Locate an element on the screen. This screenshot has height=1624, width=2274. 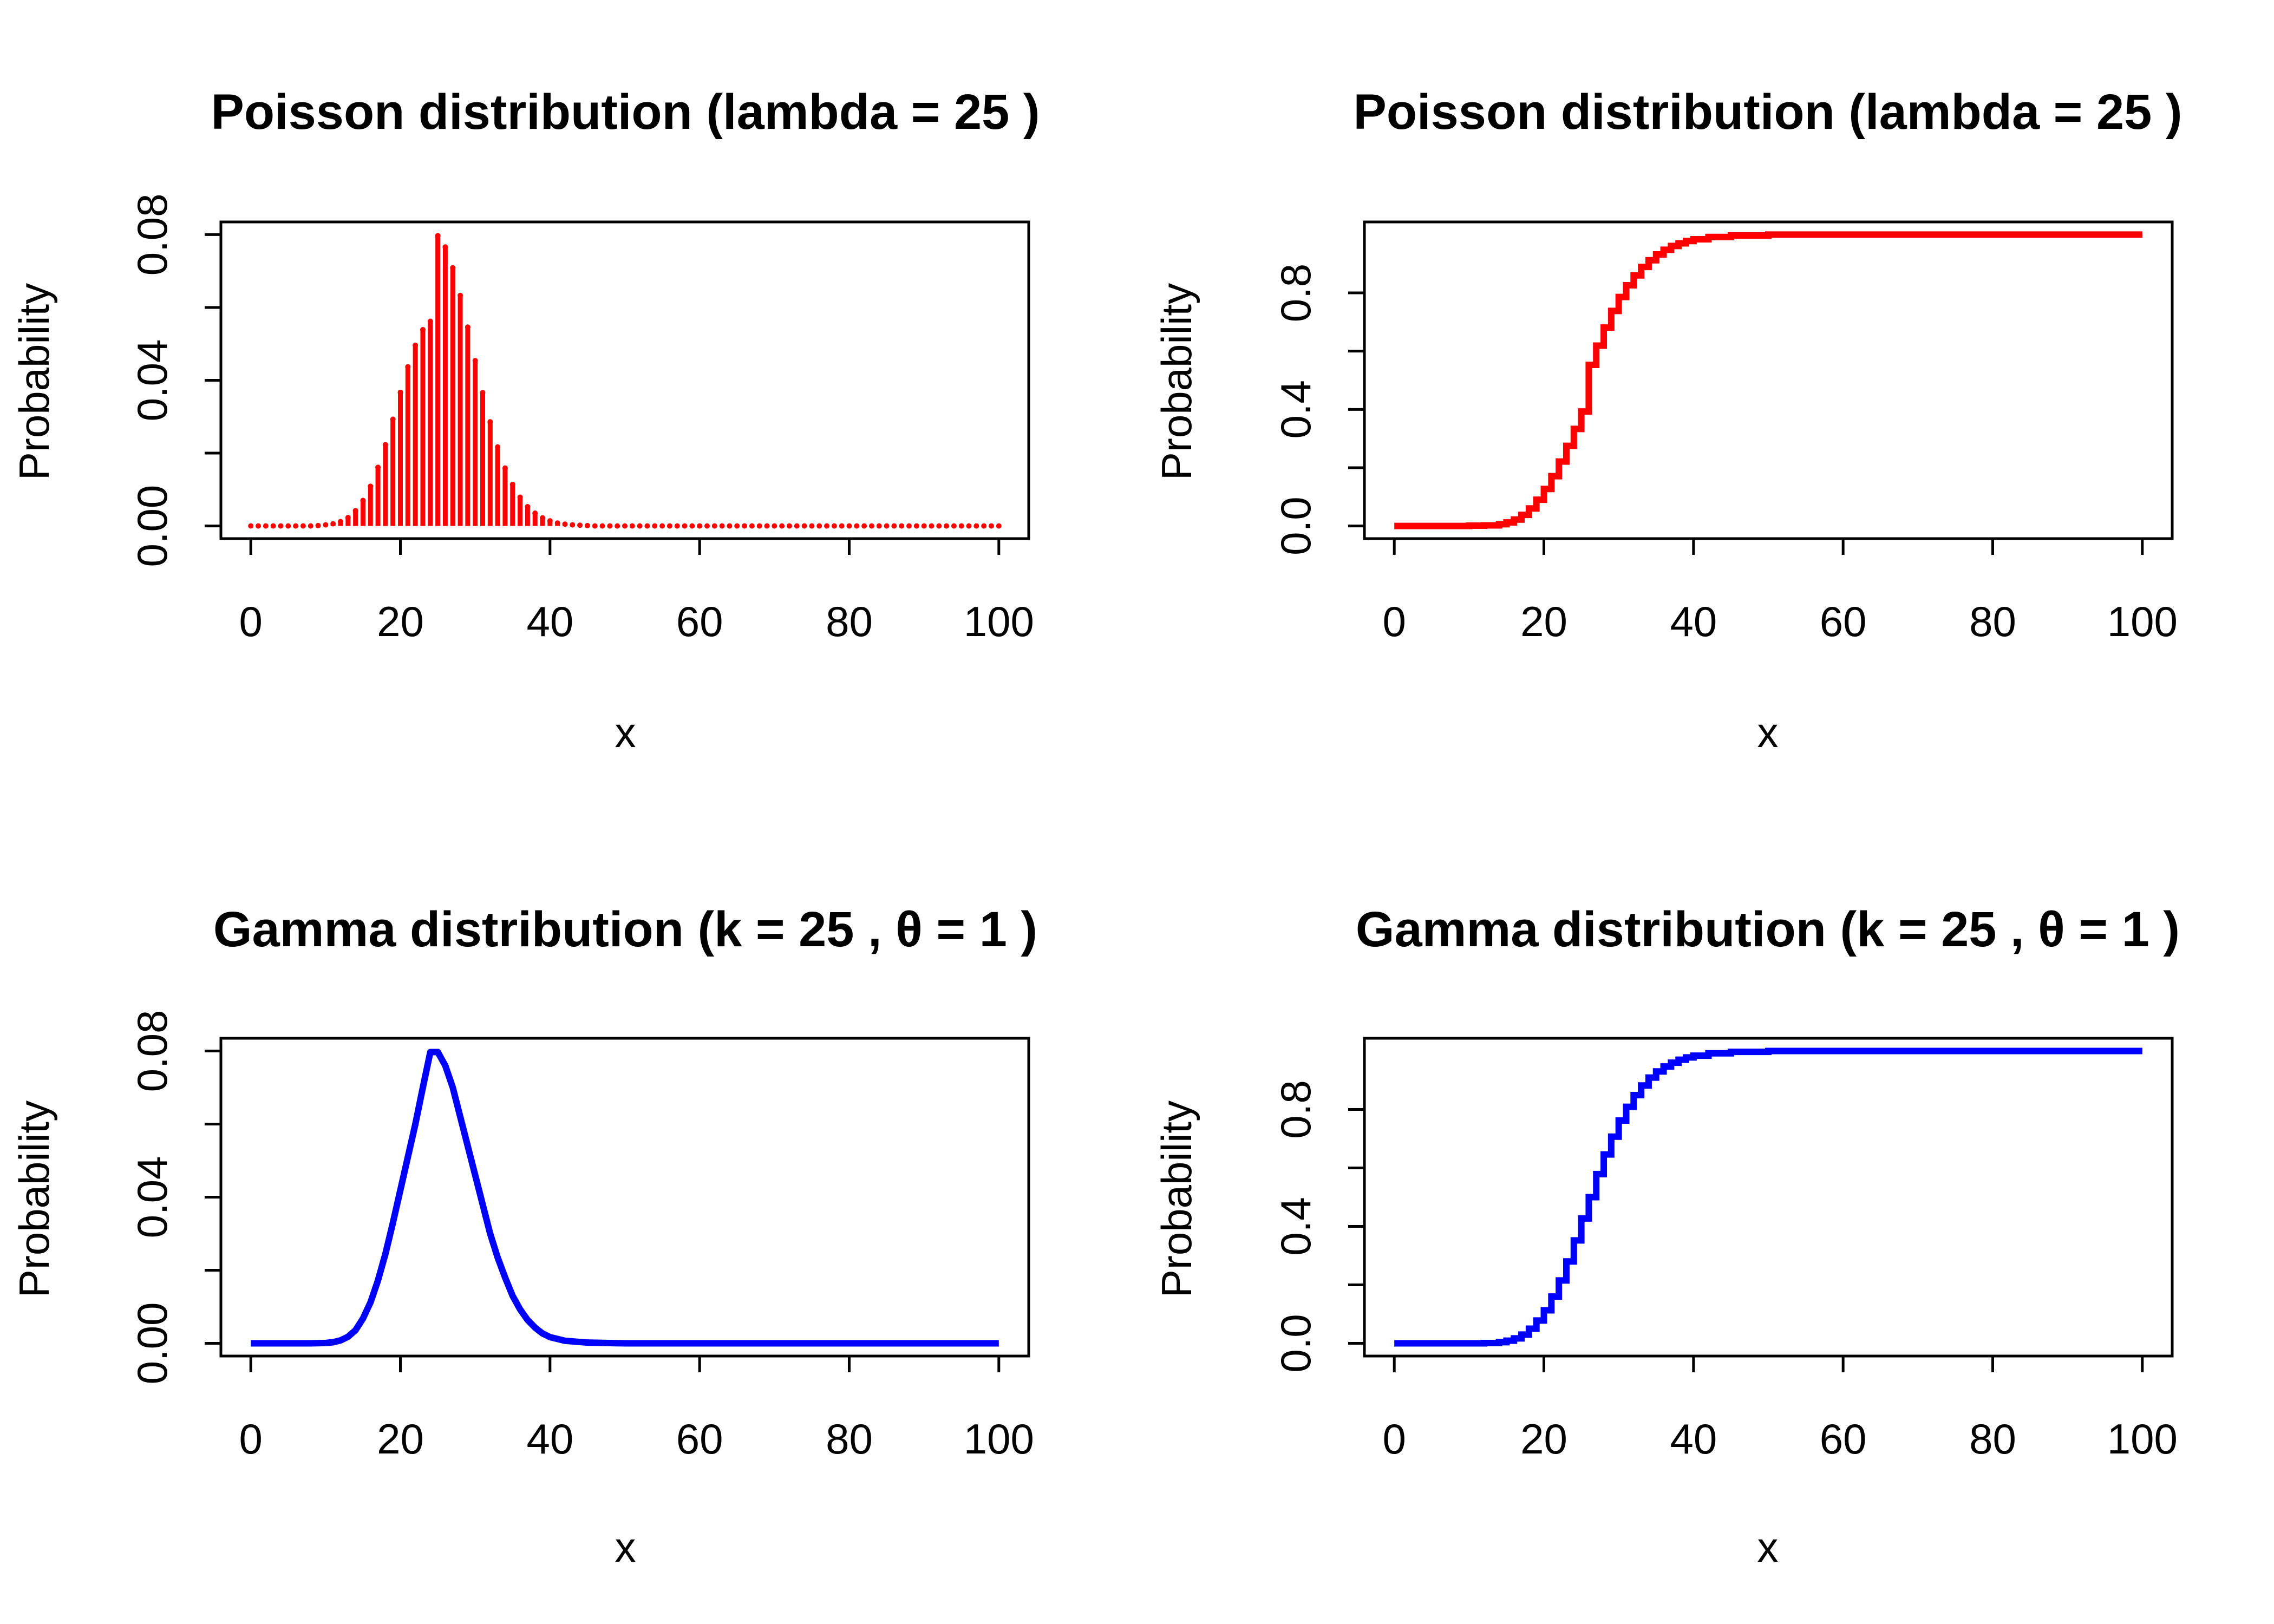
x-axis-label: x is located at coordinates (1768, 1547).